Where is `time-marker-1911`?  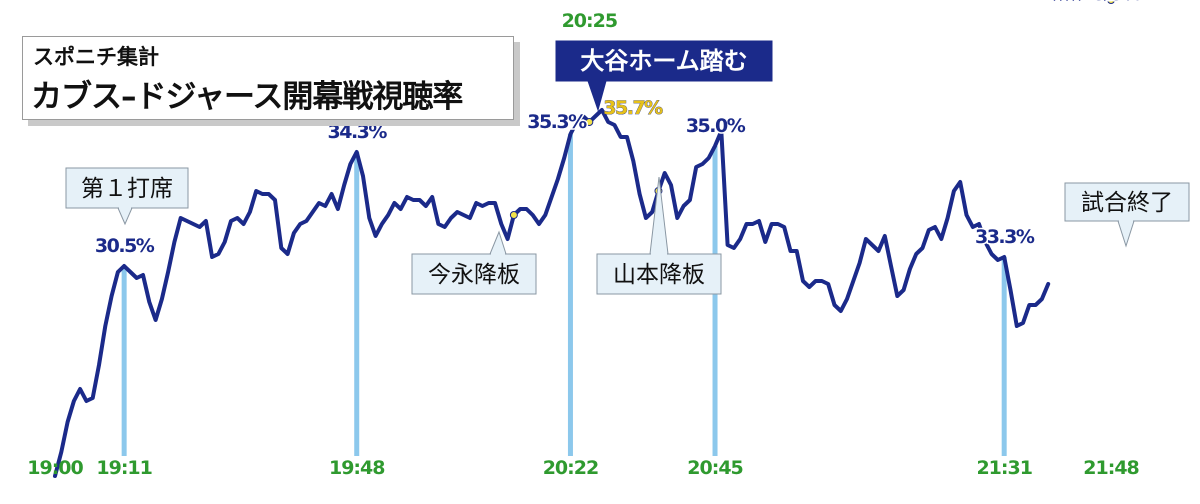 time-marker-1911 is located at coordinates (124, 361).